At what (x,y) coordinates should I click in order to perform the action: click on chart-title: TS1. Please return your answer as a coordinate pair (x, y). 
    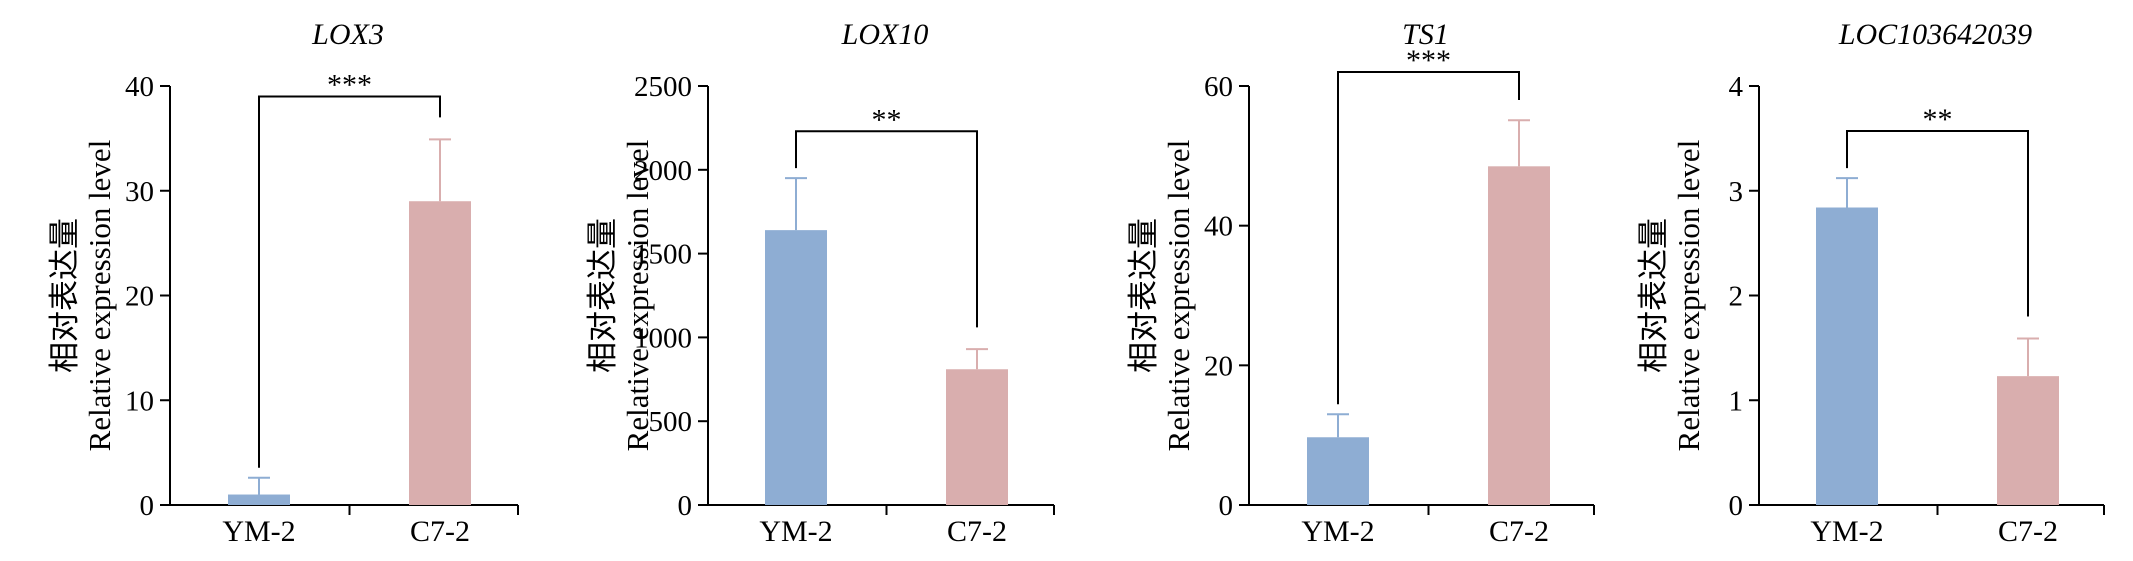
    Looking at the image, I should click on (1425, 34).